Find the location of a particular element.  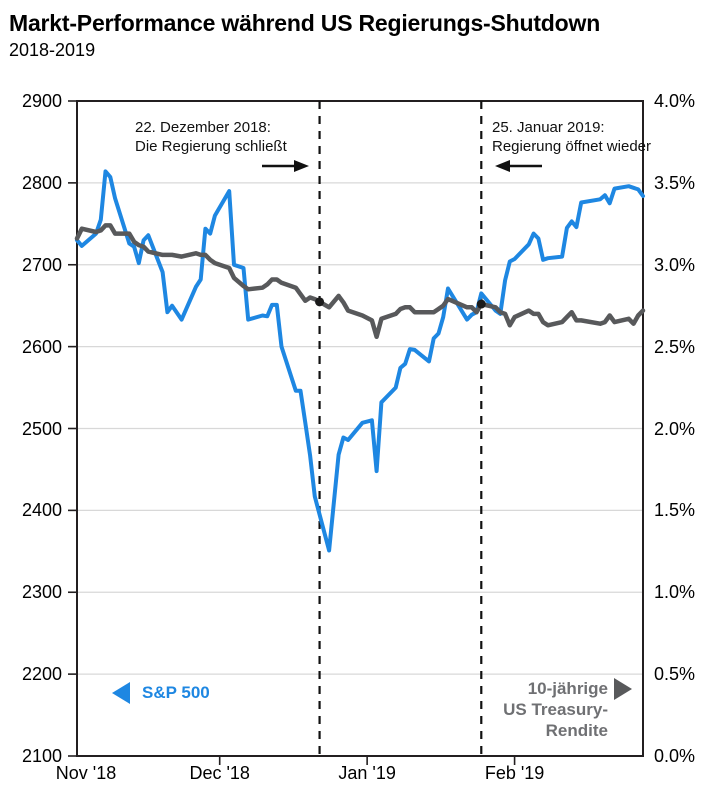

treasury-legend-line: US Treasury- is located at coordinates (555, 709).